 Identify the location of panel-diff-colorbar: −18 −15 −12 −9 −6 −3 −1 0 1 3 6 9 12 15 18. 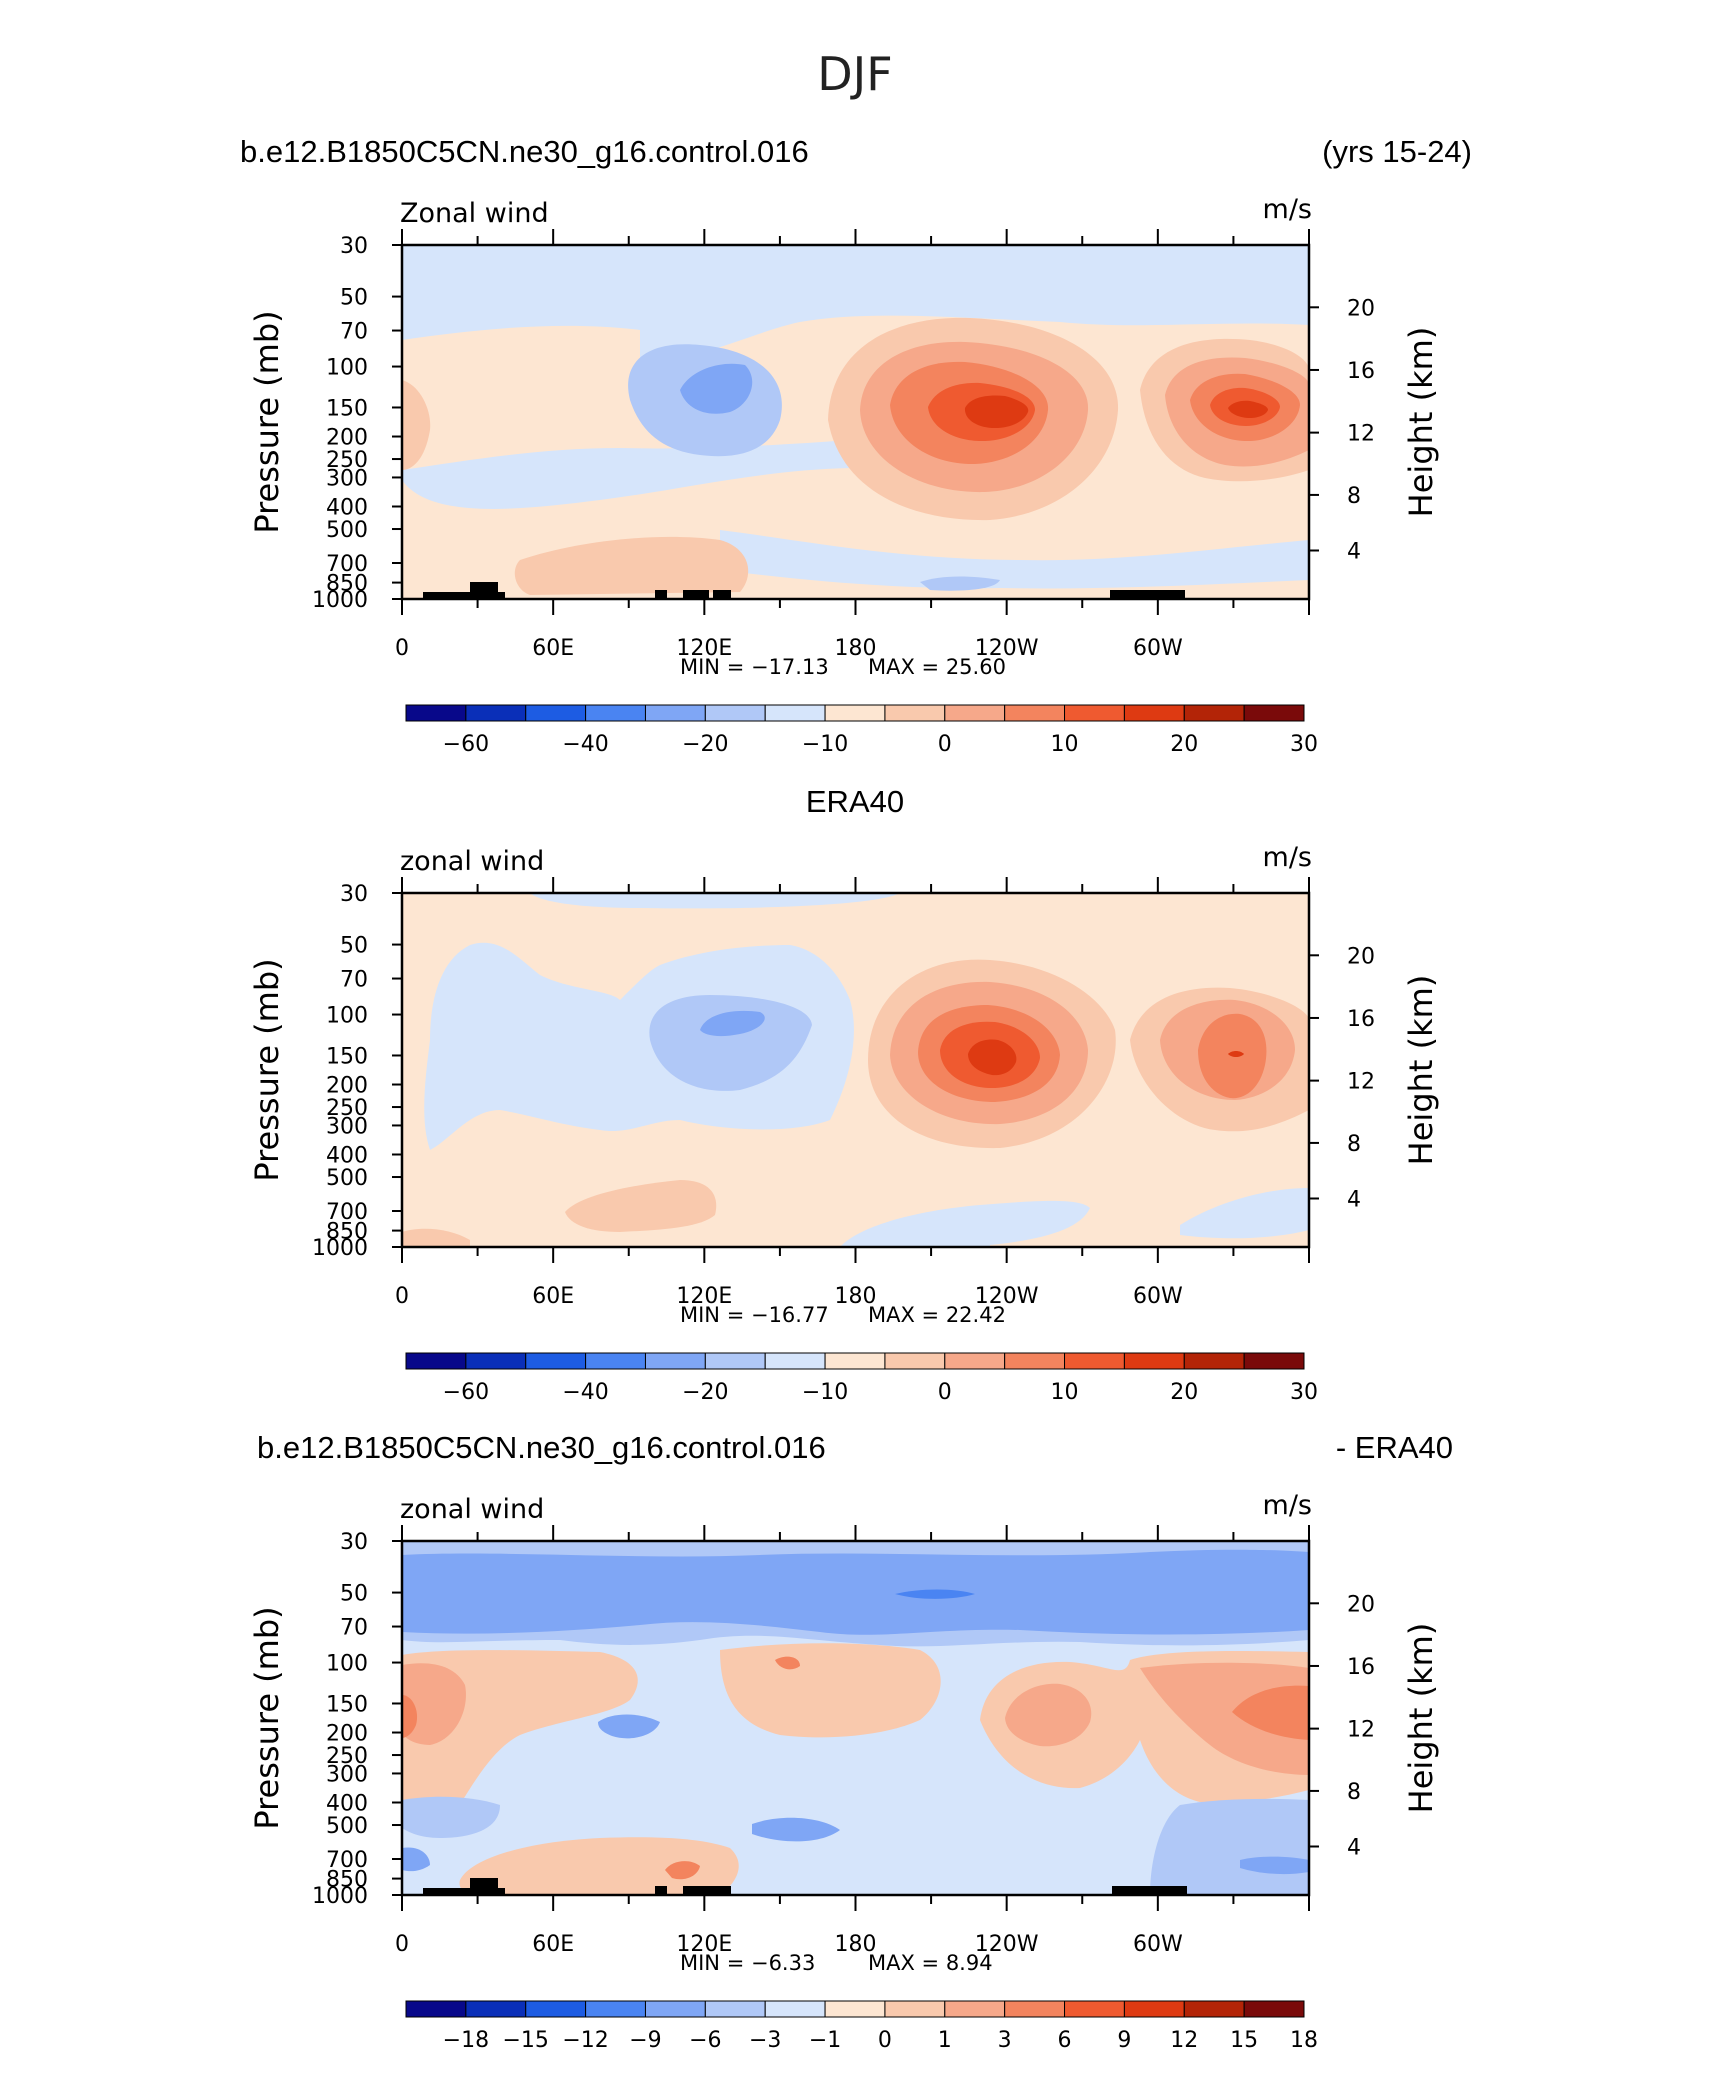
(861, 2026).